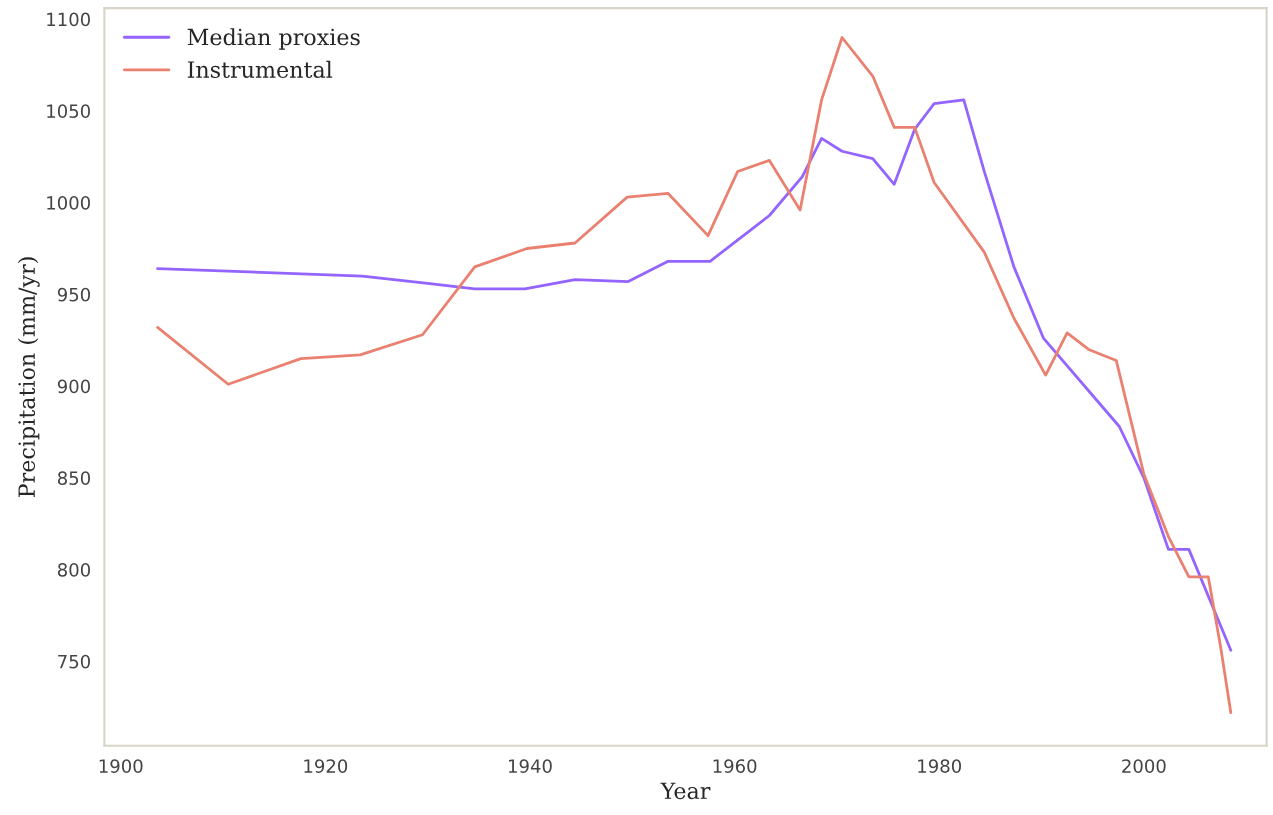  What do you see at coordinates (326, 766) in the screenshot?
I see `x-tick-label: 1920` at bounding box center [326, 766].